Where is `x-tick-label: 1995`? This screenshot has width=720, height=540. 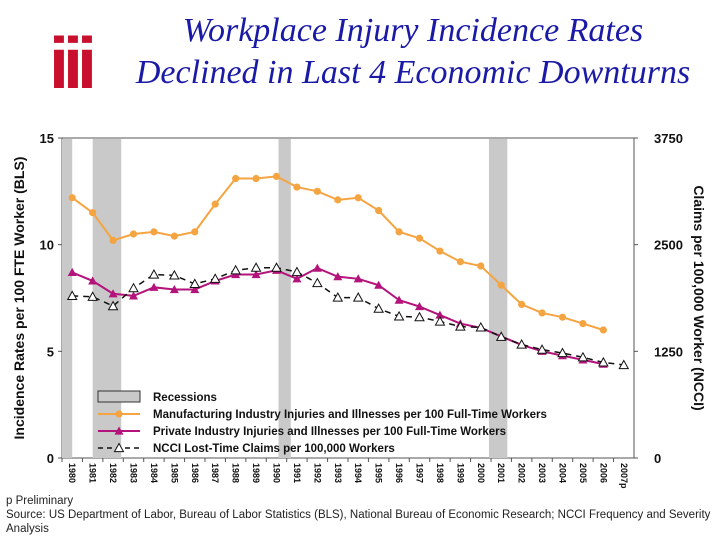 x-tick-label: 1995 is located at coordinates (379, 473).